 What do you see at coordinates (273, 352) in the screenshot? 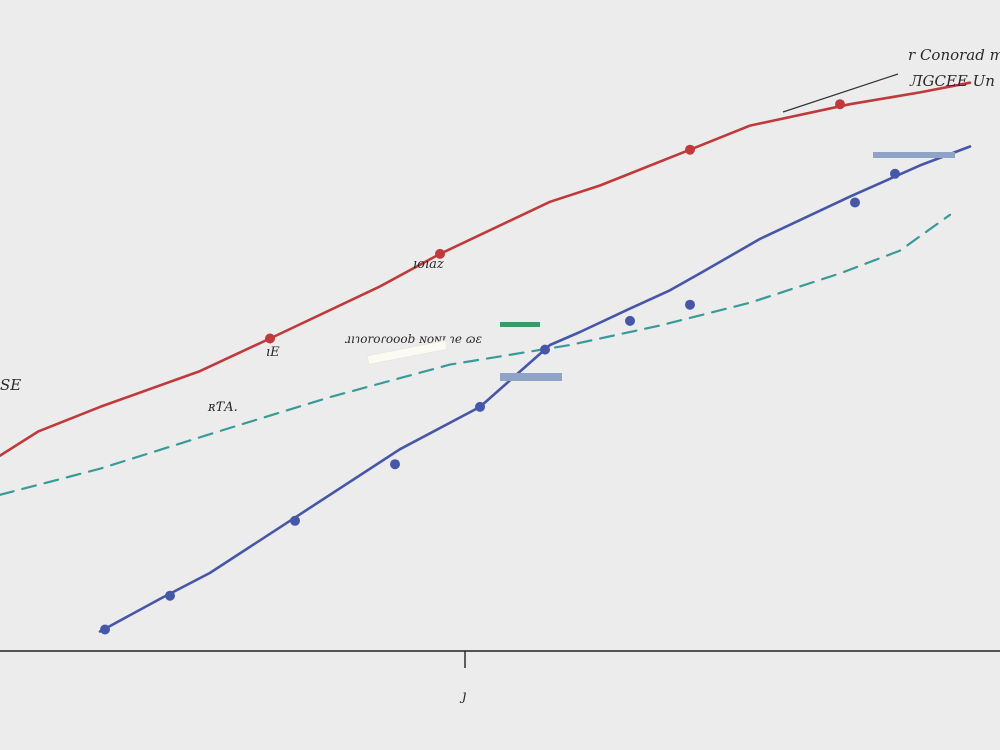
I see `annotation-2: ıE` at bounding box center [273, 352].